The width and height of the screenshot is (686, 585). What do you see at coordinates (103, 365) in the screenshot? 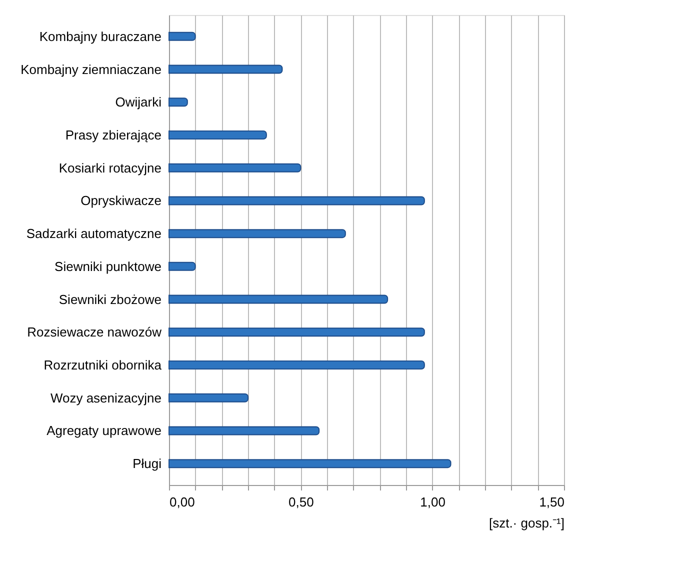
I see `y-tick-label: Rozrzutniki obornika` at bounding box center [103, 365].